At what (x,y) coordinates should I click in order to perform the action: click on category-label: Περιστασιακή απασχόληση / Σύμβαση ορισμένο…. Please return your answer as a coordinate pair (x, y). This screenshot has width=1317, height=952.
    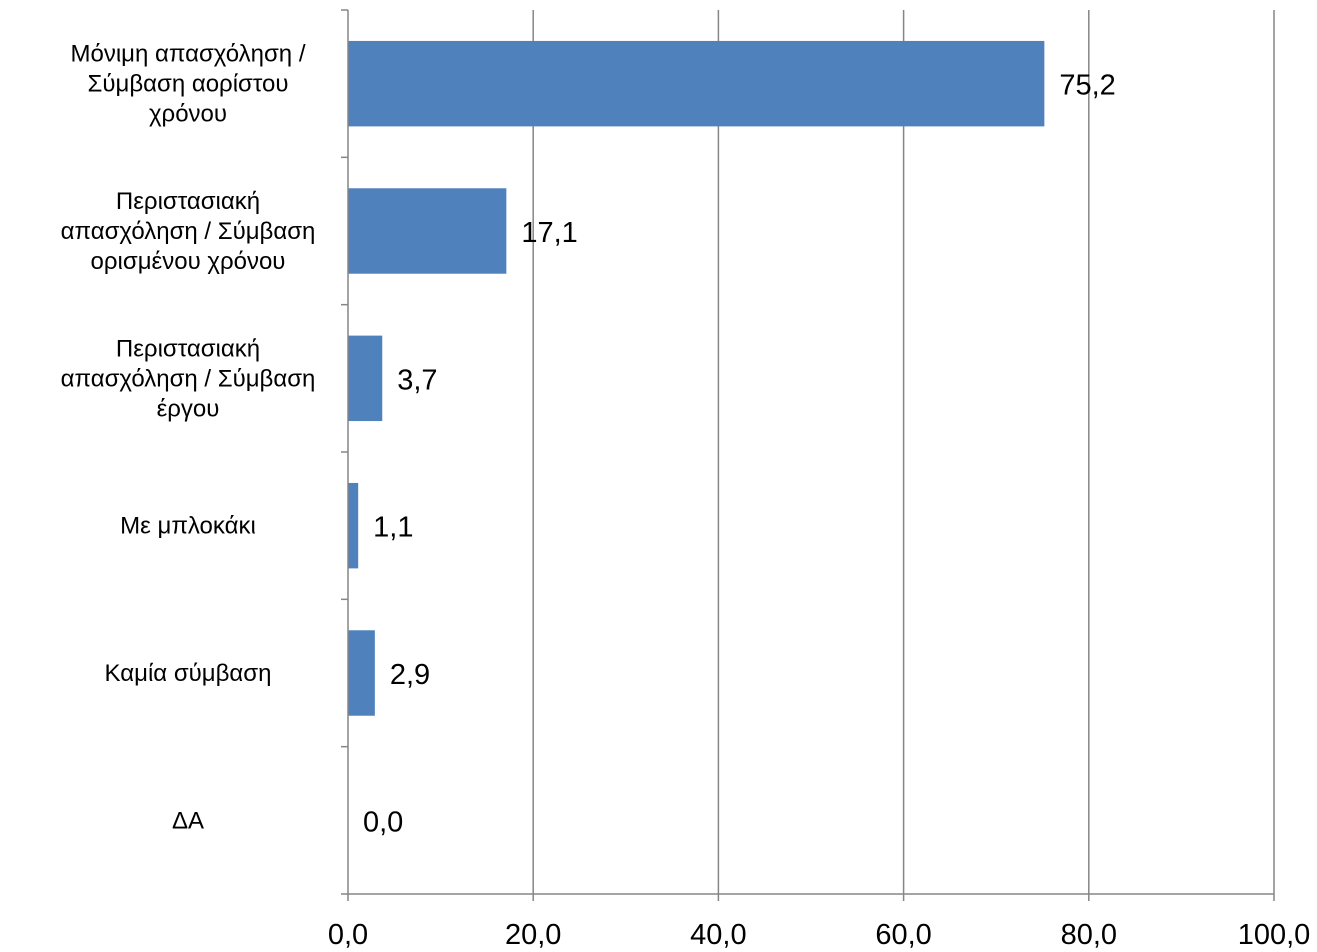
    Looking at the image, I should click on (188, 231).